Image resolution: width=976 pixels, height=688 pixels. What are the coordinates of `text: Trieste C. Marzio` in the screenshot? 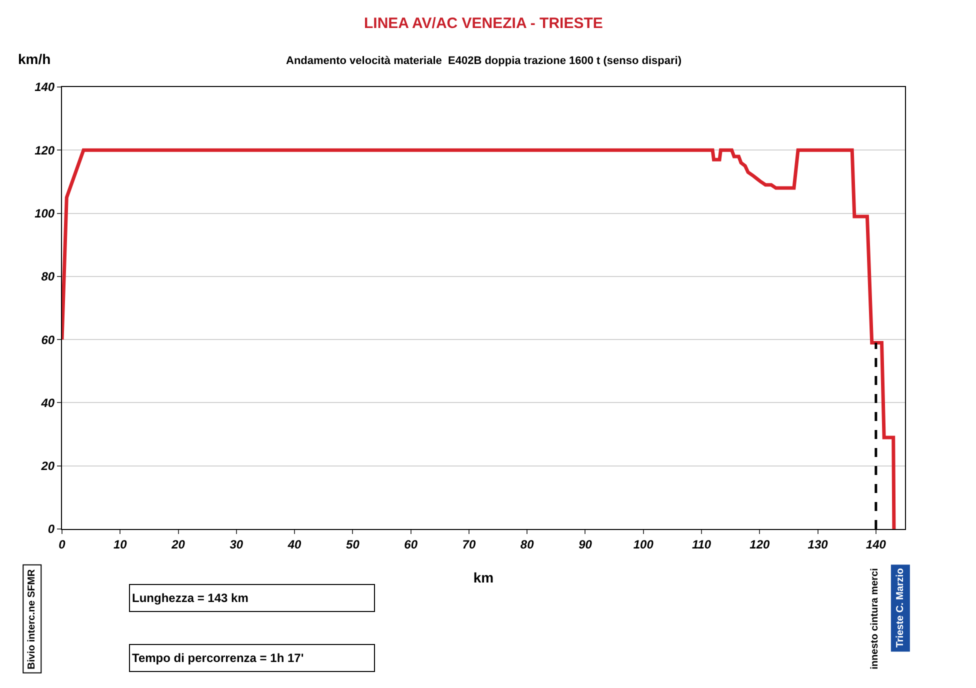 It's located at (900, 608).